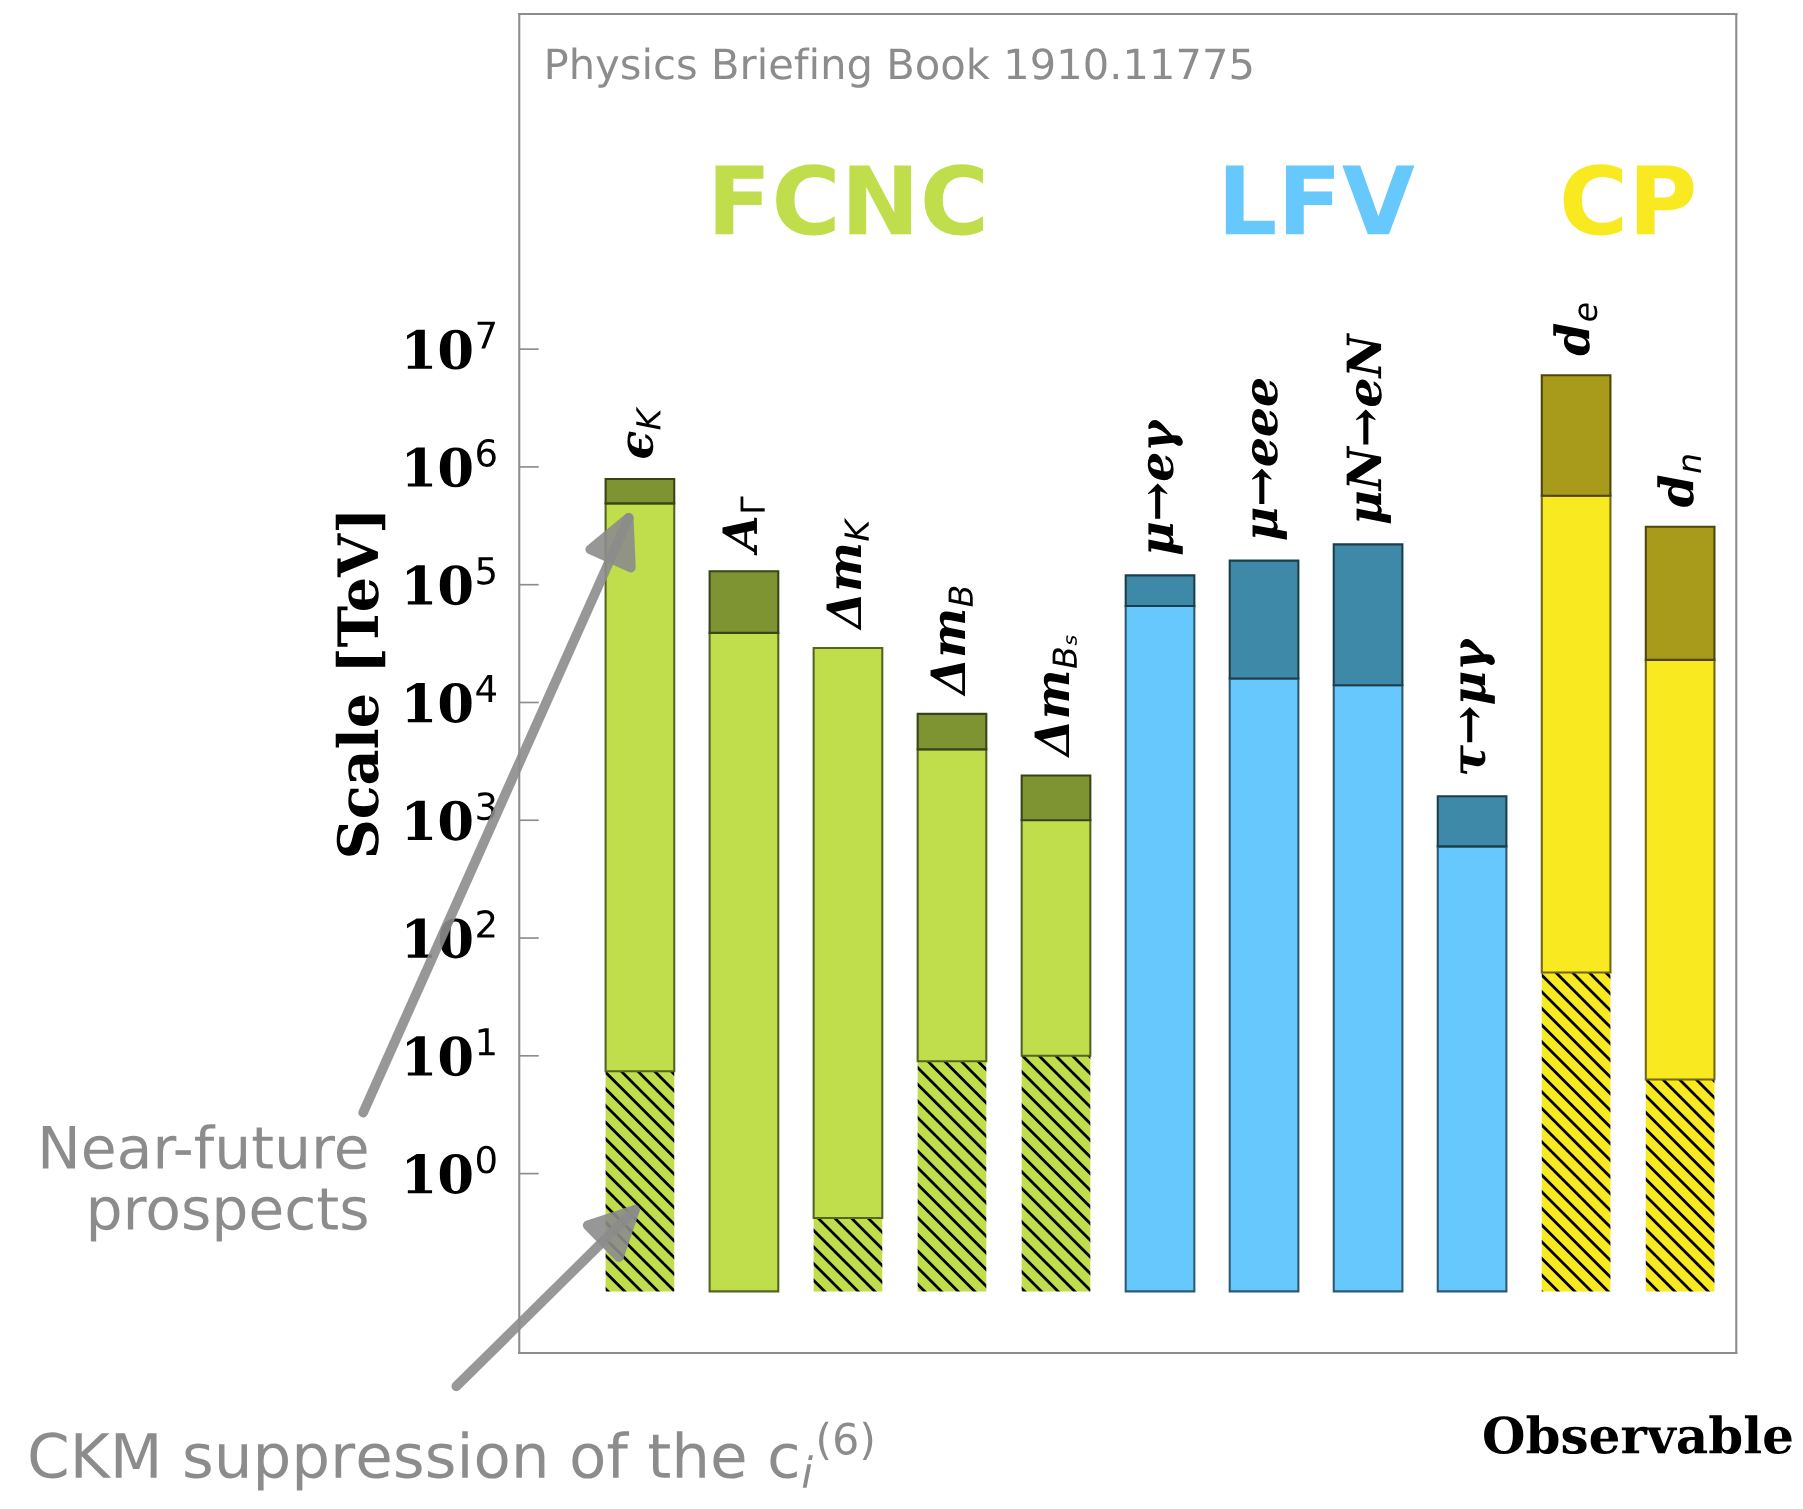  Describe the element at coordinates (451, 581) in the screenshot. I see `y-tick-label: 10$^{5}$` at that location.